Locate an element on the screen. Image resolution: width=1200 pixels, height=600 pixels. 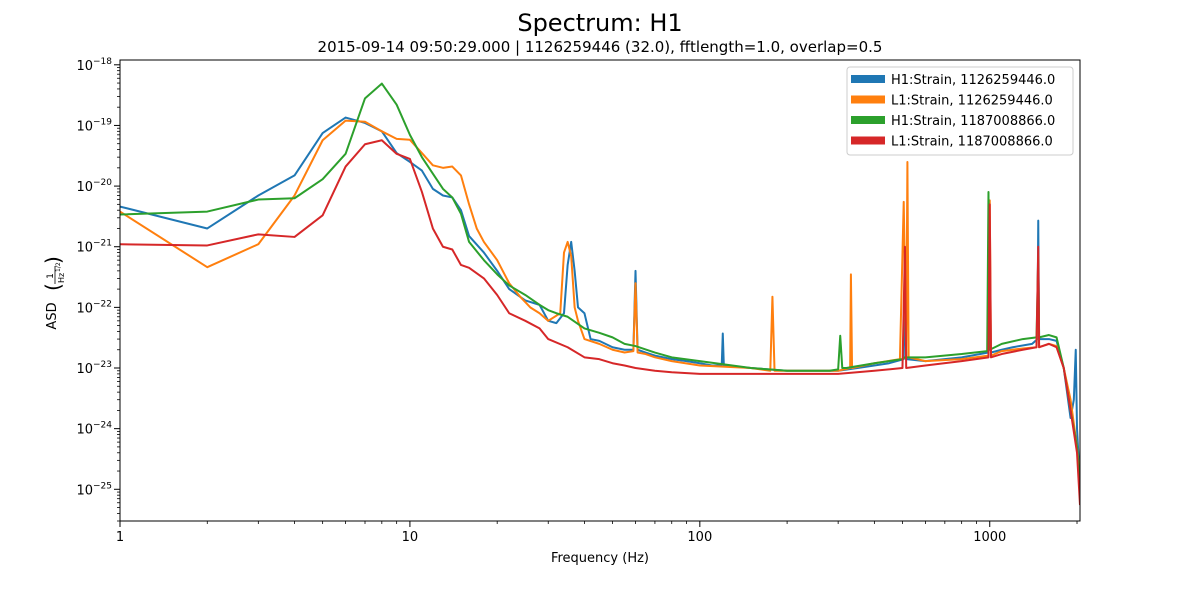
y-axis-unit-den: Hz is located at coordinates (61, 278).